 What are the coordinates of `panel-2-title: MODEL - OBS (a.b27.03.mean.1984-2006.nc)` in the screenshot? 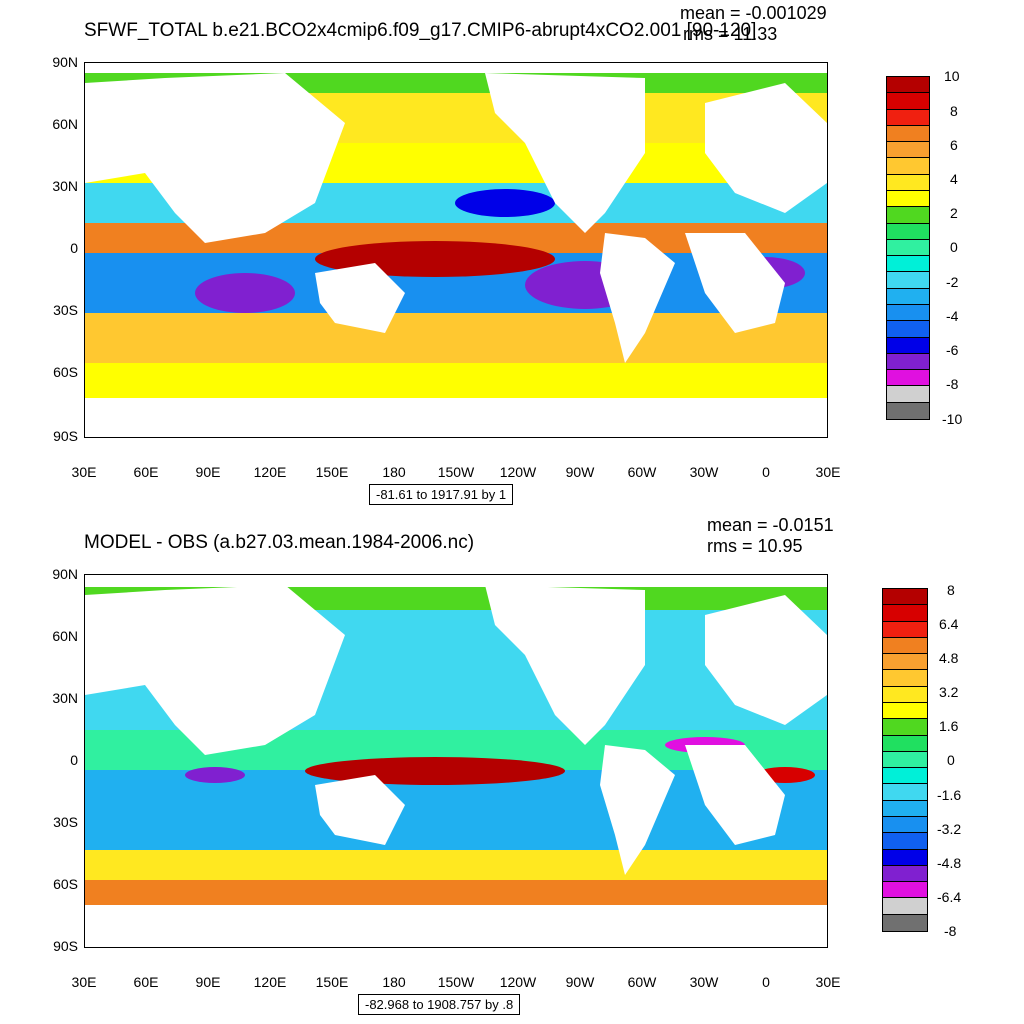 It's located at (279, 542).